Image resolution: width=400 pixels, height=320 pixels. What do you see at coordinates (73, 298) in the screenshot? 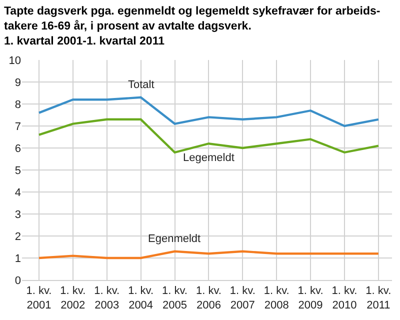
I see `x-tick-label: 1. kv. 2002` at bounding box center [73, 298].